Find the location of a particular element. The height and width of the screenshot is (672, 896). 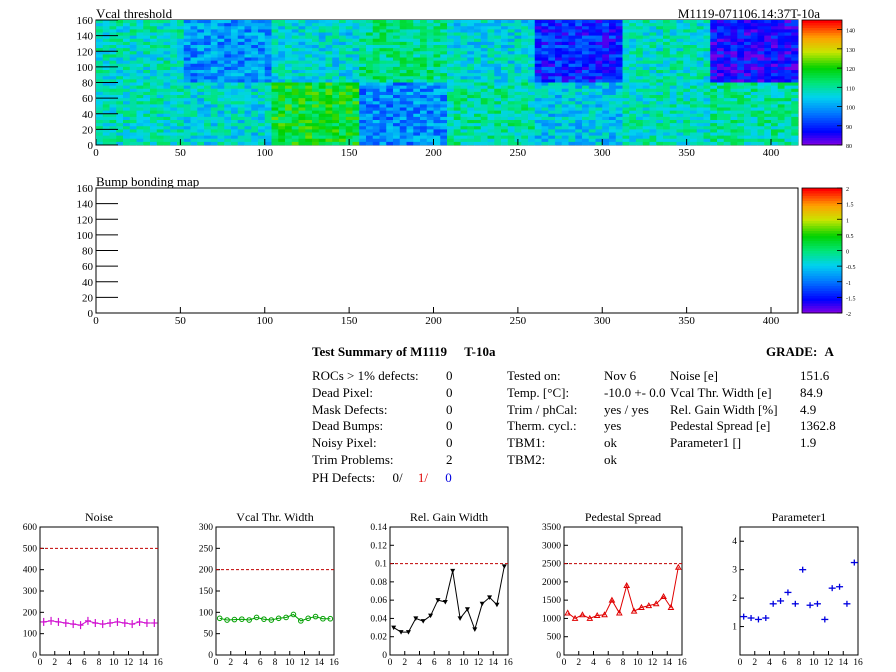

chart-2-ytick-label-3: 0.06 is located at coordinates (378, 601).